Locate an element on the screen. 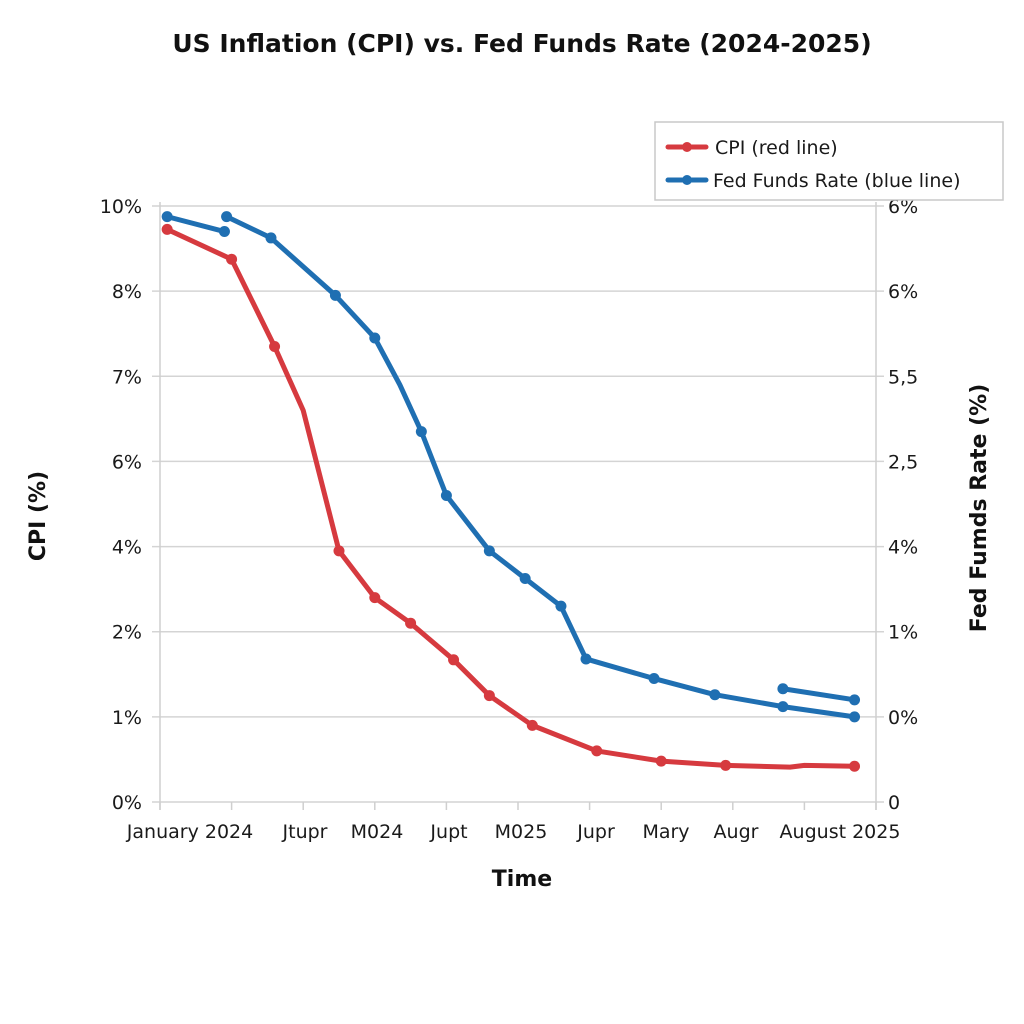 This screenshot has width=1024, height=1024. y2-tick-label: 0% is located at coordinates (903, 718).